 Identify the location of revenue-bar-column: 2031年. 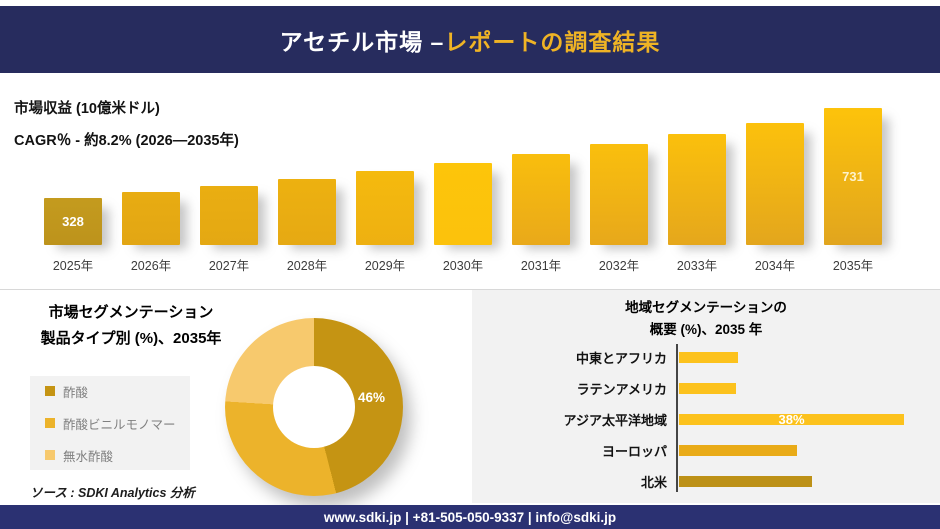
(541, 186).